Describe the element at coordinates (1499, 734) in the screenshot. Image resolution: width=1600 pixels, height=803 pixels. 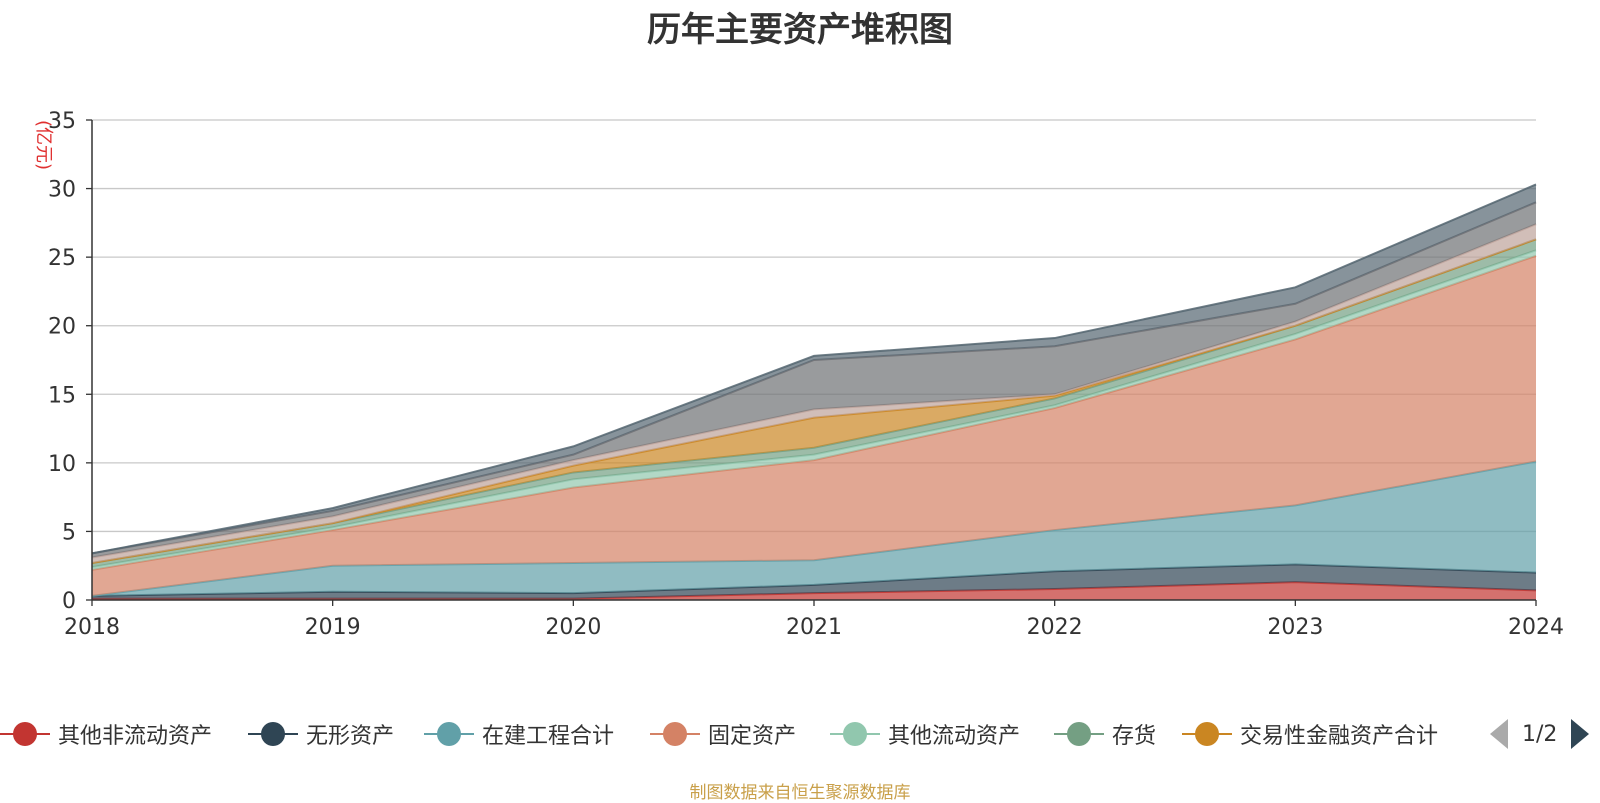
I see `legend-prev-page-arrow-icon` at that location.